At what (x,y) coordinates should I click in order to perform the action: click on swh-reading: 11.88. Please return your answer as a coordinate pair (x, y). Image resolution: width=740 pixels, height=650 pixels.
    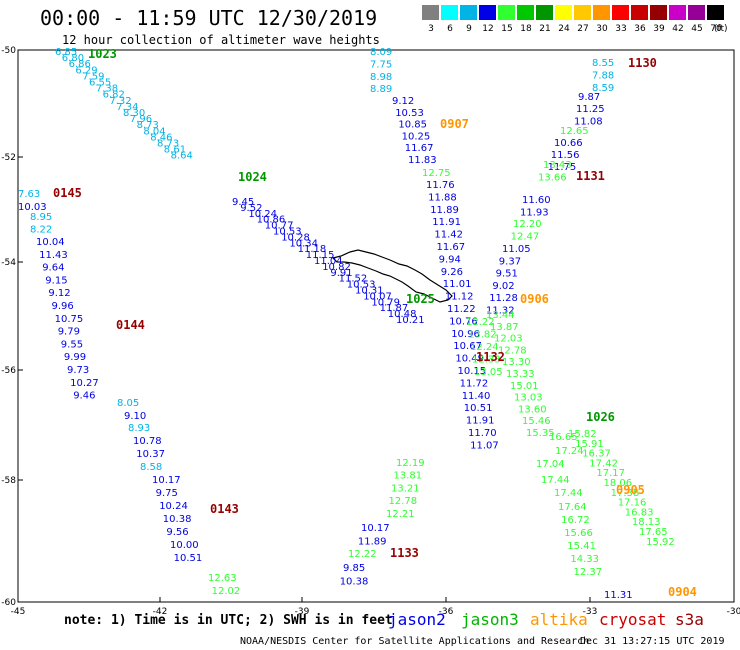
    Looking at the image, I should click on (442, 197).